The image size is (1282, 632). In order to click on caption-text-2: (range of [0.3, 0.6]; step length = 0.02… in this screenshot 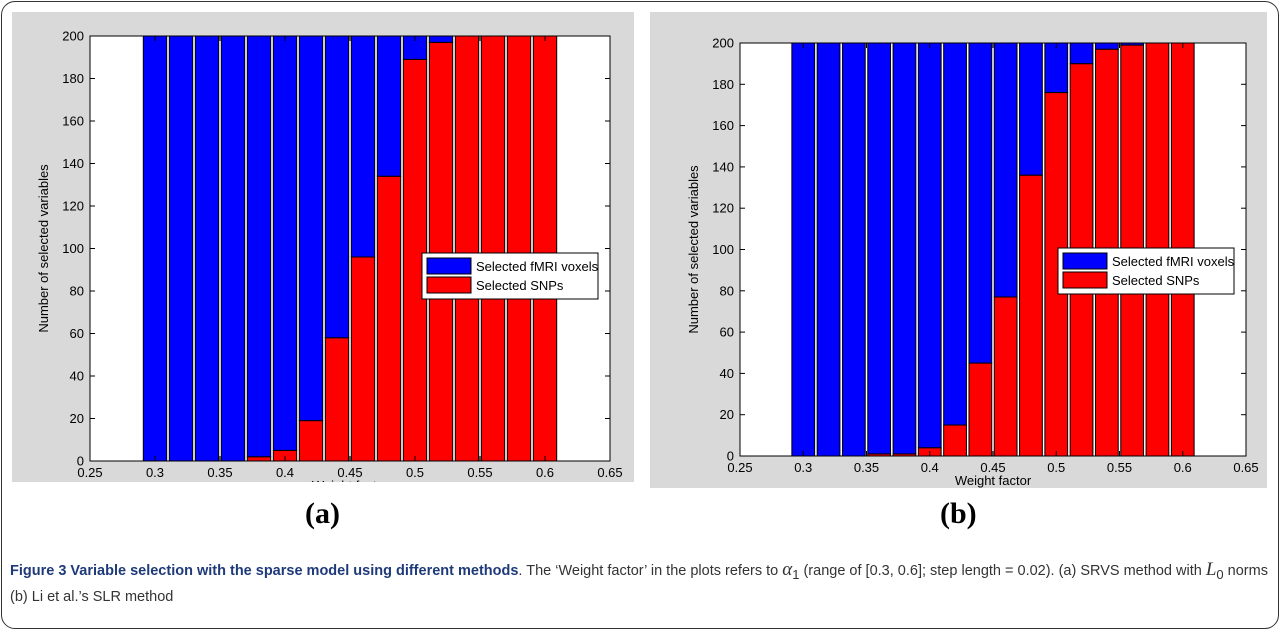, I will do `click(1002, 571)`.